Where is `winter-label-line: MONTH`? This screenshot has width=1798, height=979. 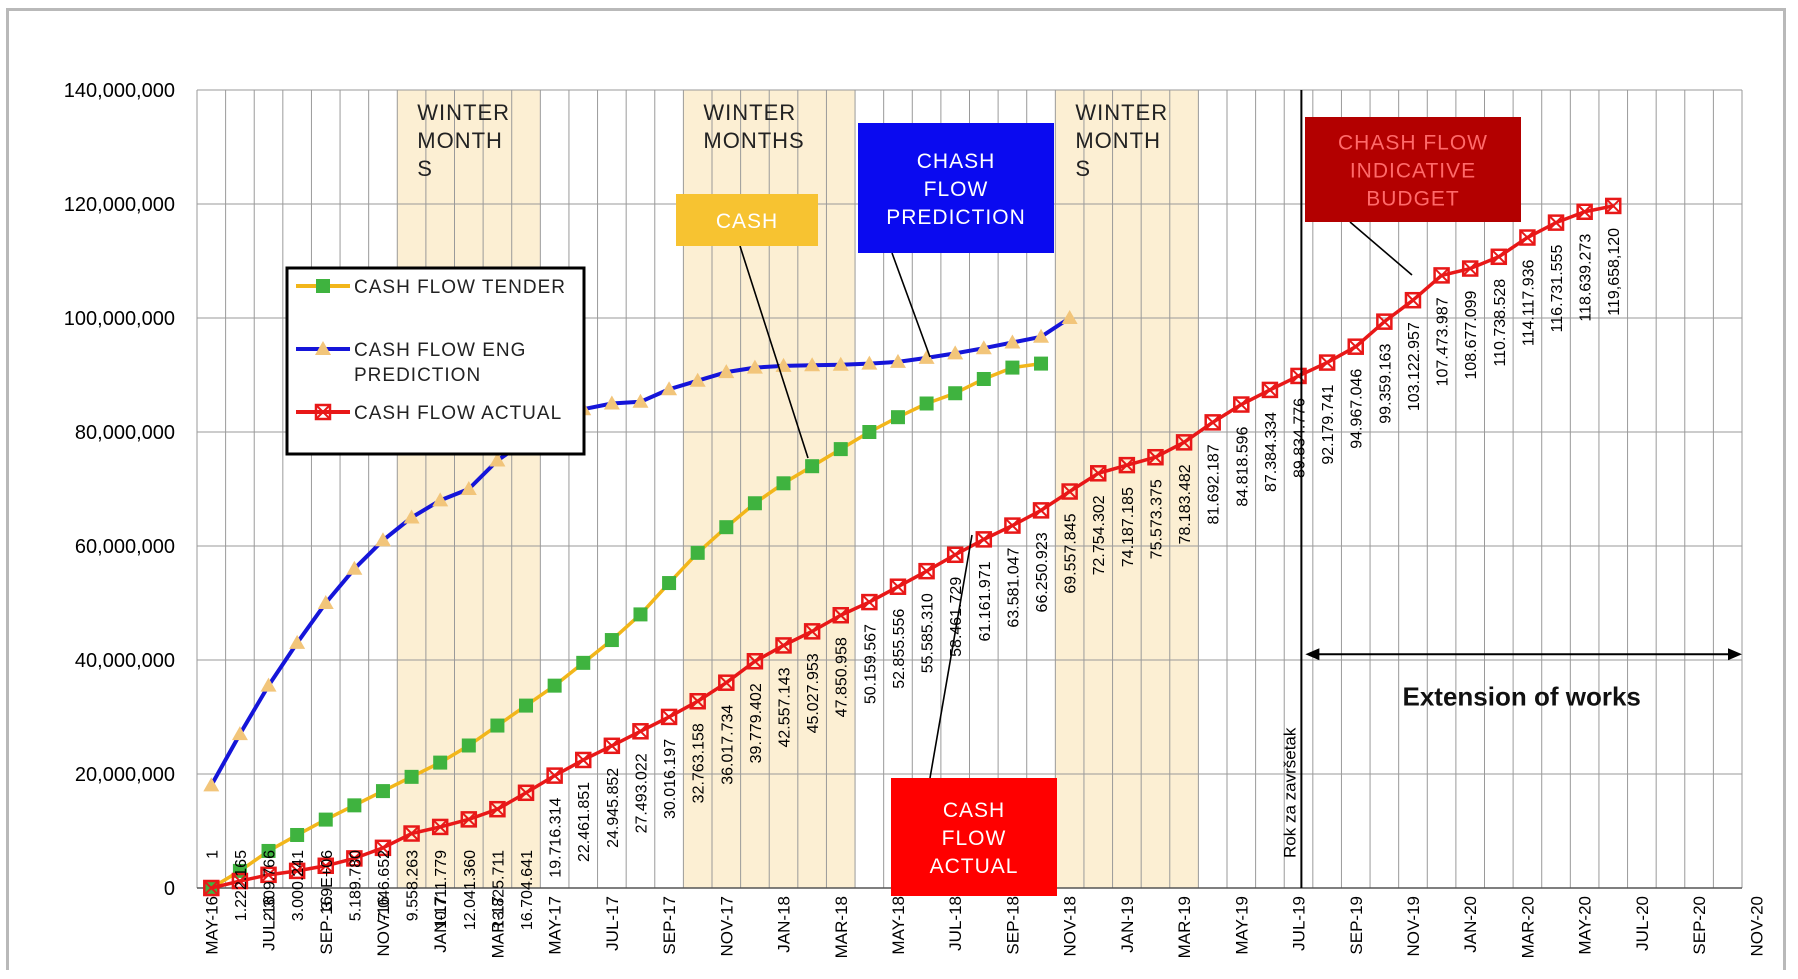
winter-label-line: MONTH is located at coordinates (1118, 140).